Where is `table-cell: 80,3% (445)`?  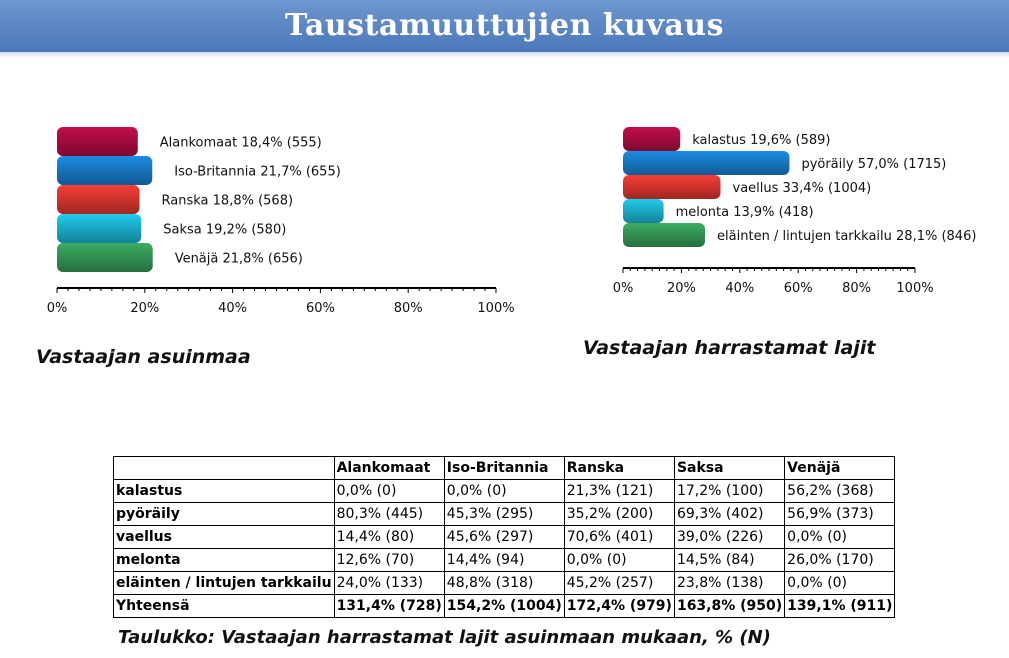 table-cell: 80,3% (445) is located at coordinates (389, 514).